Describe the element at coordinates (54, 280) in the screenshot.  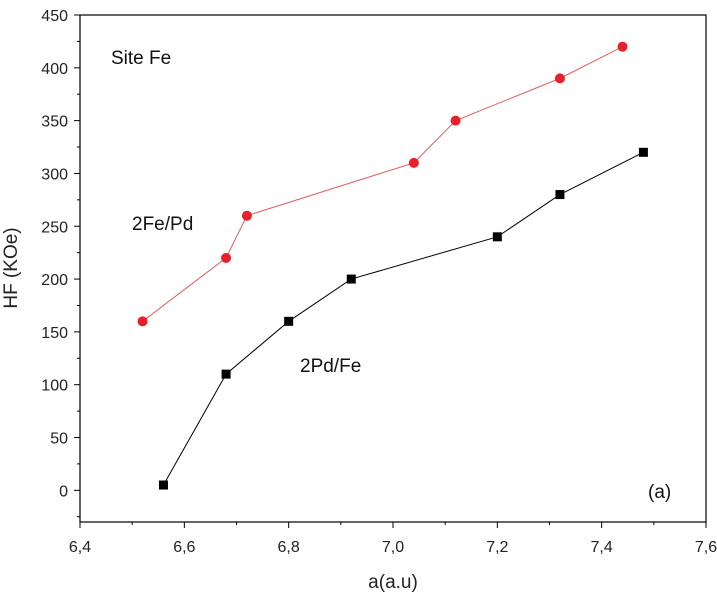
I see `y-tick-label: 200` at that location.